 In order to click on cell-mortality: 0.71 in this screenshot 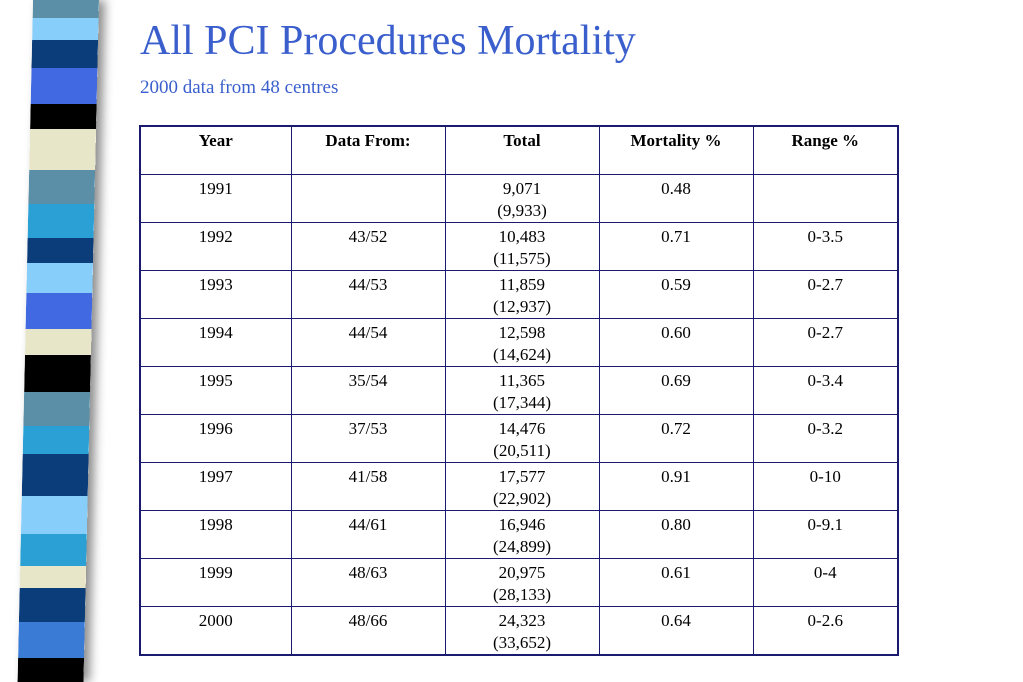, I will do `click(676, 246)`.